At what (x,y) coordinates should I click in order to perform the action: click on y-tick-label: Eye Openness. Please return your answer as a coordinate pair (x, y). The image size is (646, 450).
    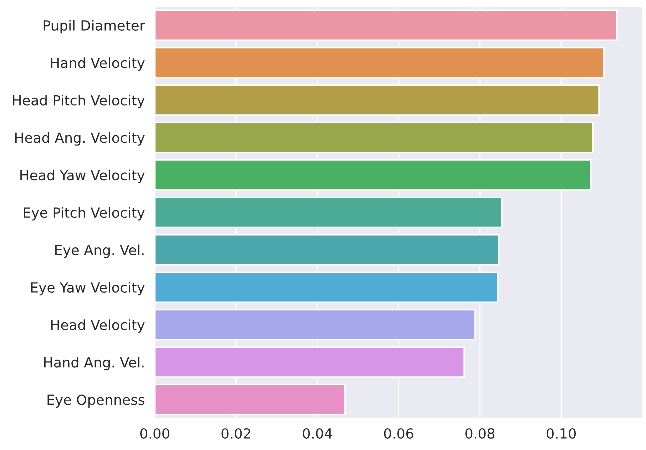
    Looking at the image, I should click on (96, 401).